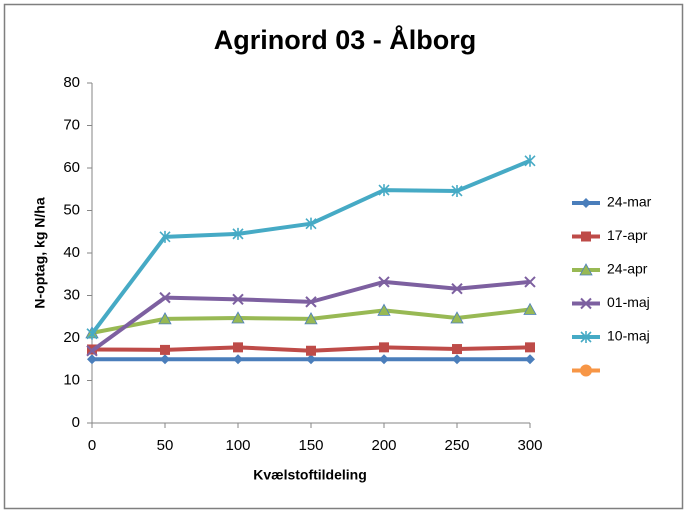 The width and height of the screenshot is (688, 519). Describe the element at coordinates (529, 445) in the screenshot. I see `x-tick-label: 300` at that location.